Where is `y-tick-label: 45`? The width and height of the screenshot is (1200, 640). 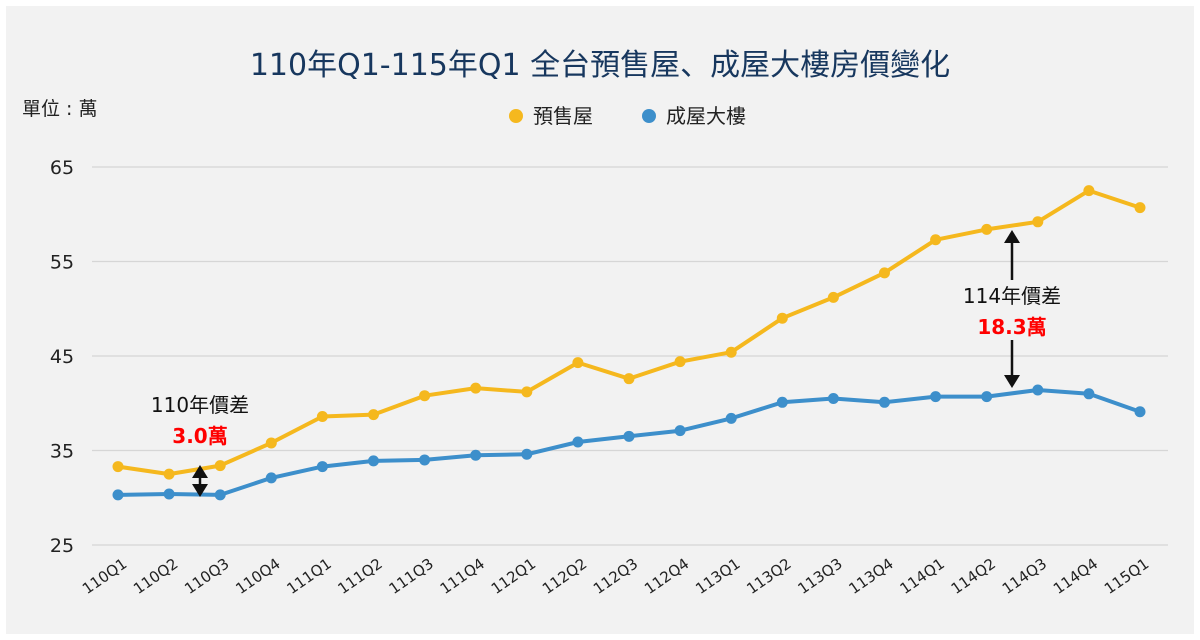 y-tick-label: 45 is located at coordinates (62, 357).